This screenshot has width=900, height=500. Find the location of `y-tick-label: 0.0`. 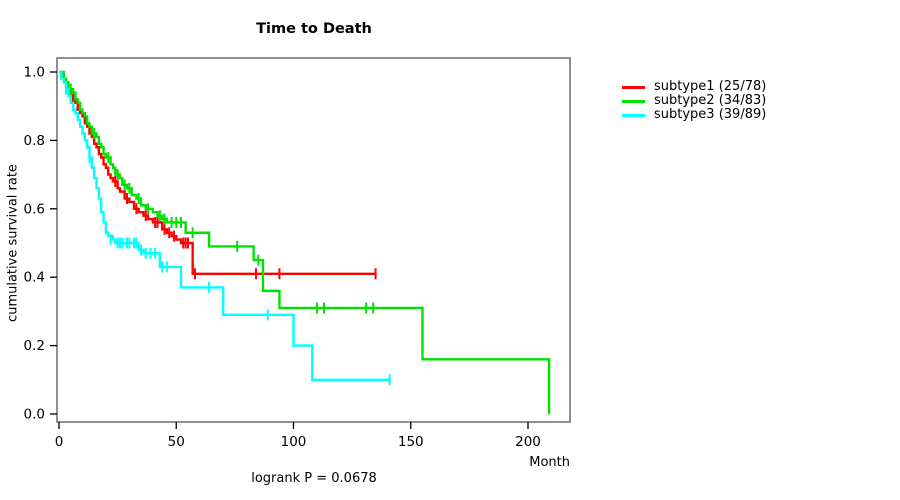

y-tick-label: 0.0 is located at coordinates (34, 415).